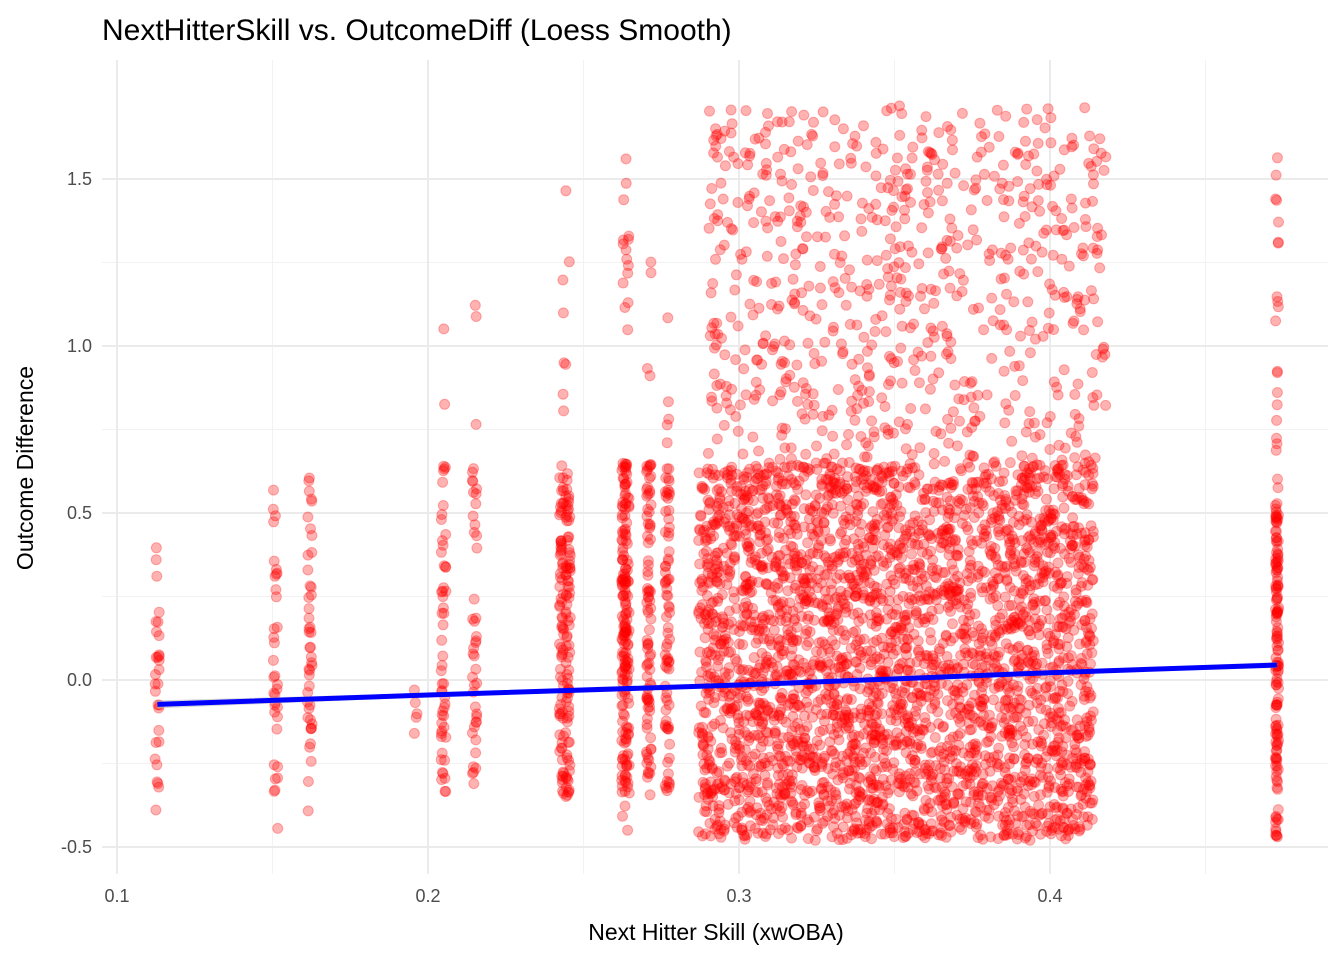 Image resolution: width=1344 pixels, height=960 pixels. What do you see at coordinates (116, 896) in the screenshot?
I see `x-tick-label: 0.1` at bounding box center [116, 896].